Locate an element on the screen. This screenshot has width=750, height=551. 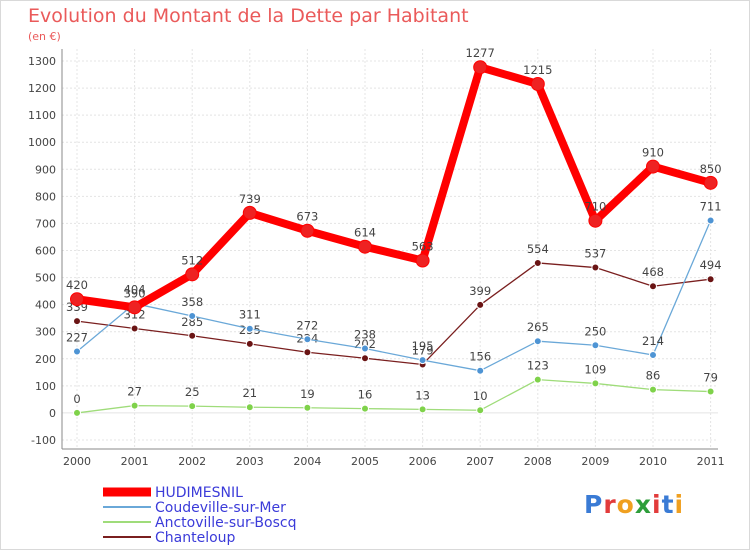
y-tick-label: 500 is located at coordinates (45, 278).